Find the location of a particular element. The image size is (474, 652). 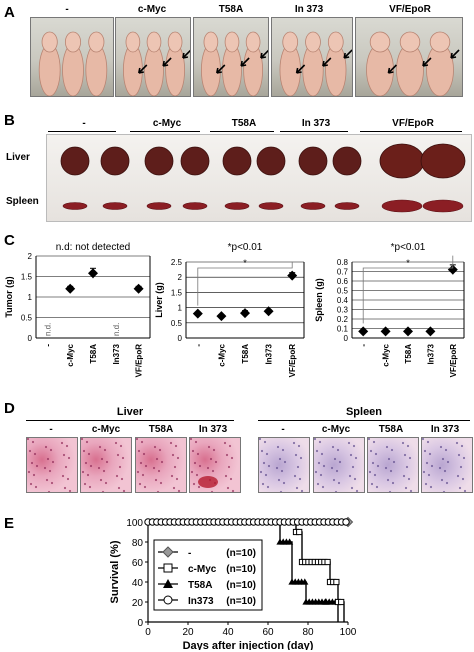

legend-series-name: - is located at coordinates (189, 553).